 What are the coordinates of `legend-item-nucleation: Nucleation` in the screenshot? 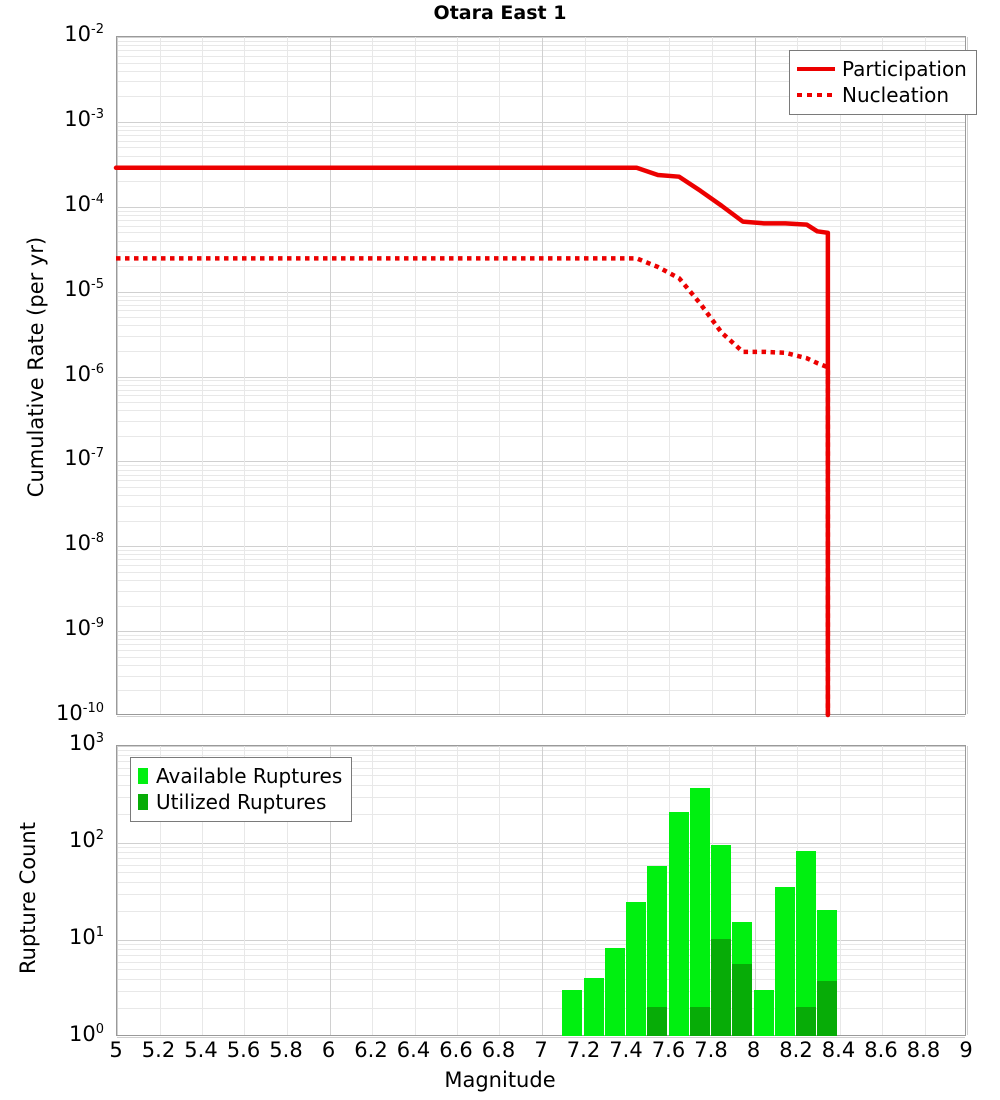 It's located at (882, 95).